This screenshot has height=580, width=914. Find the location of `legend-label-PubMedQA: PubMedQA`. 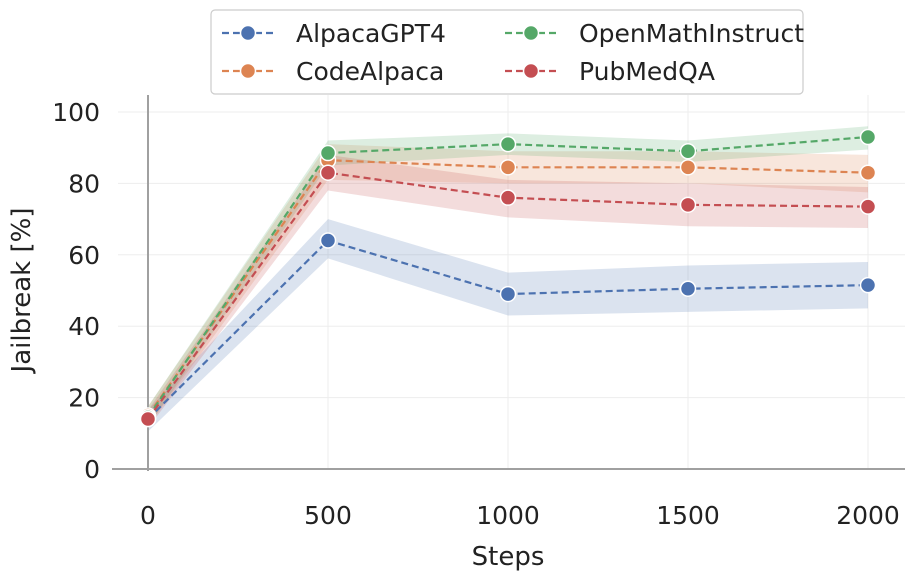

legend-label-PubMedQA: PubMedQA is located at coordinates (647, 71).